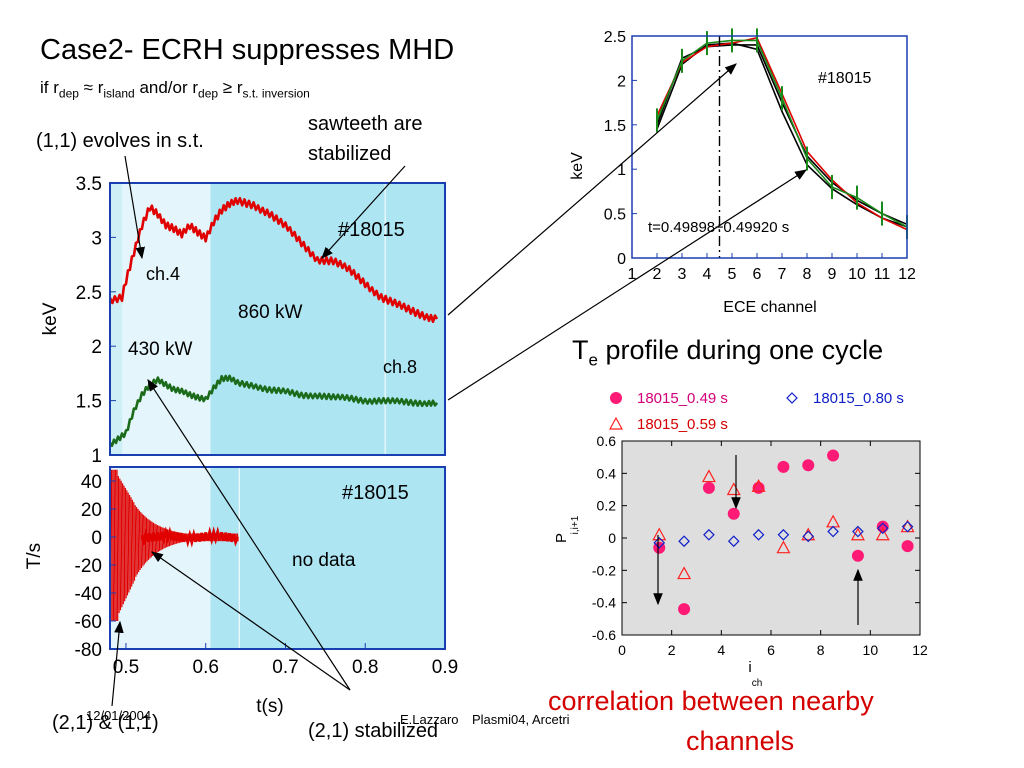  Describe the element at coordinates (771, 538) in the screenshot. I see `corr-panel-background` at that location.